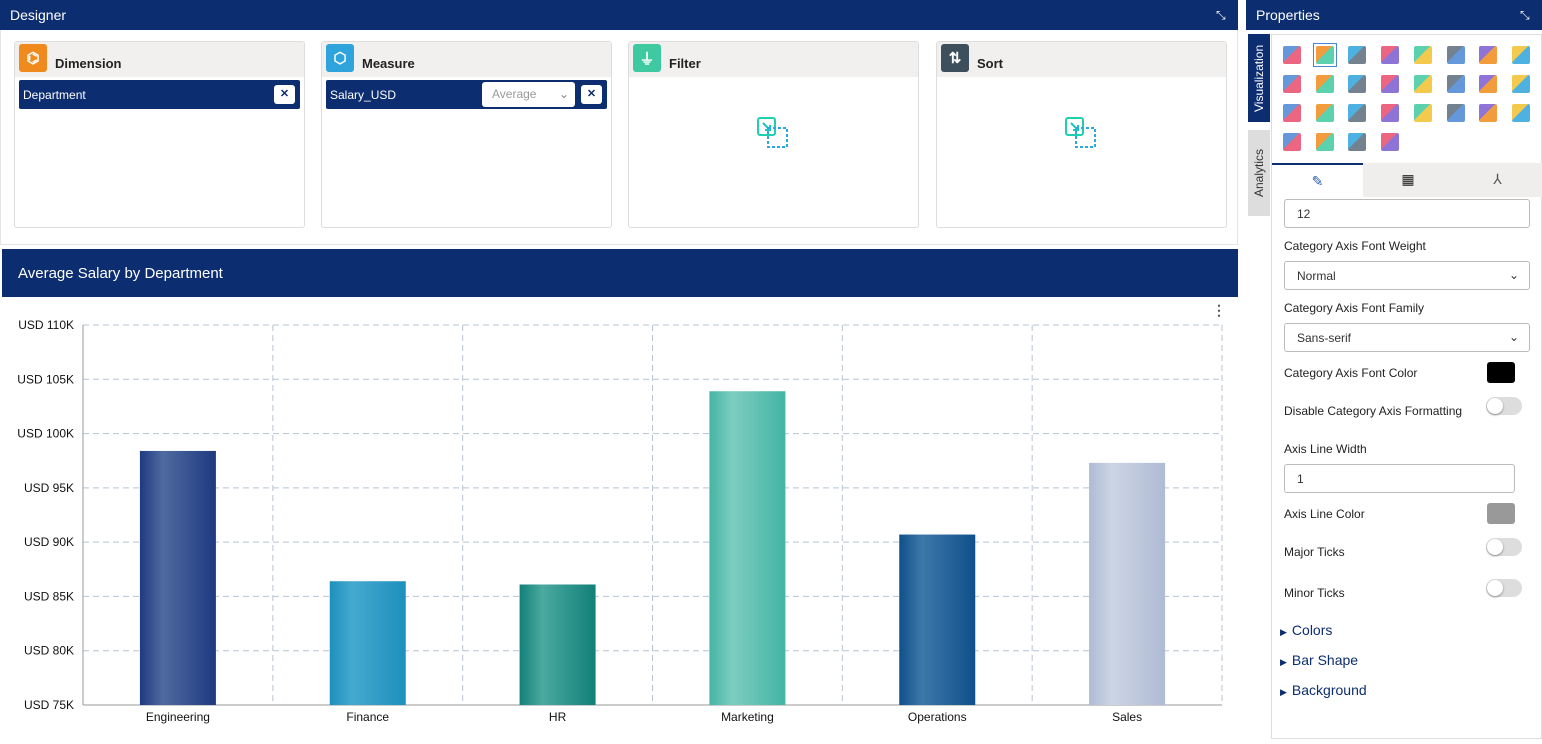 The image size is (1542, 744). I want to click on bar-sales, so click(1127, 583).